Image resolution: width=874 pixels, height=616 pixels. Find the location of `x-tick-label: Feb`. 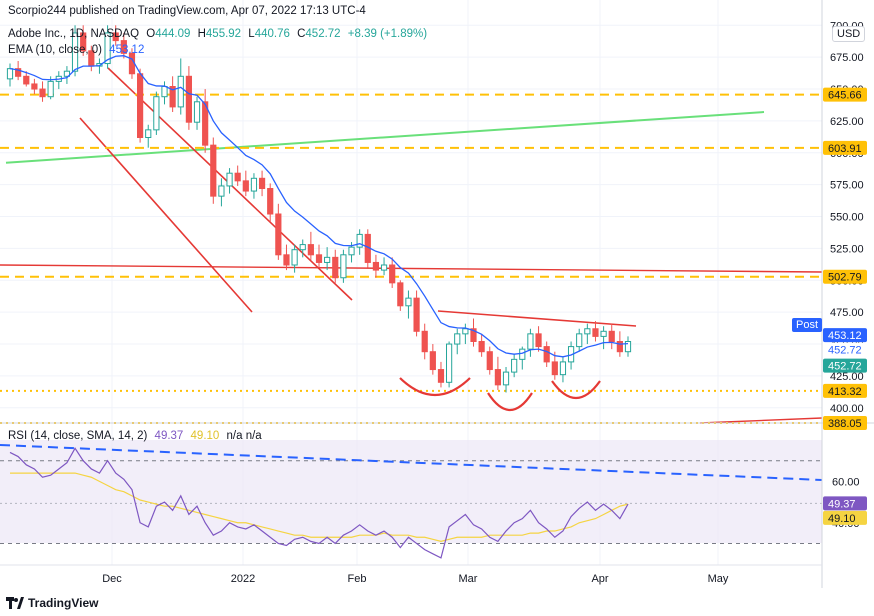

x-tick-label: Feb is located at coordinates (357, 579).